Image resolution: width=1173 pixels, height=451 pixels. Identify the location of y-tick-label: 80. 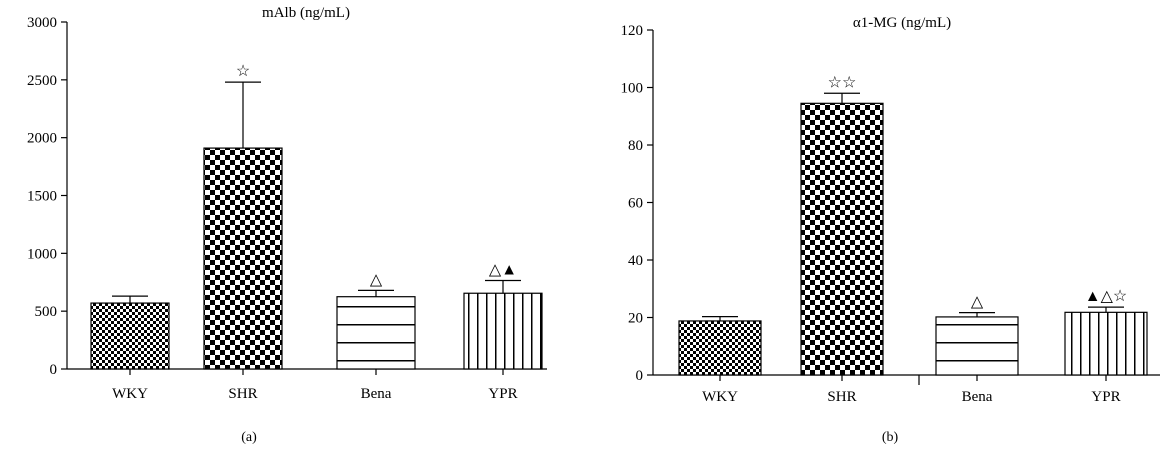
(635, 146).